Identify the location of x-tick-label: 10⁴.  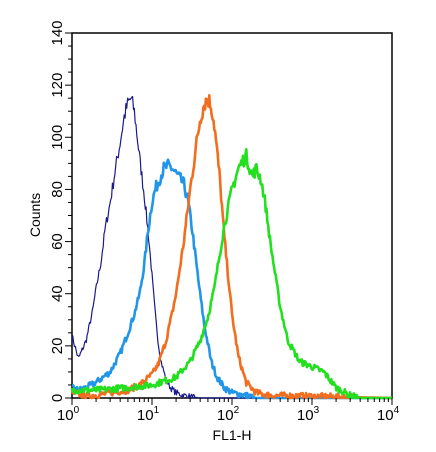
(388, 414).